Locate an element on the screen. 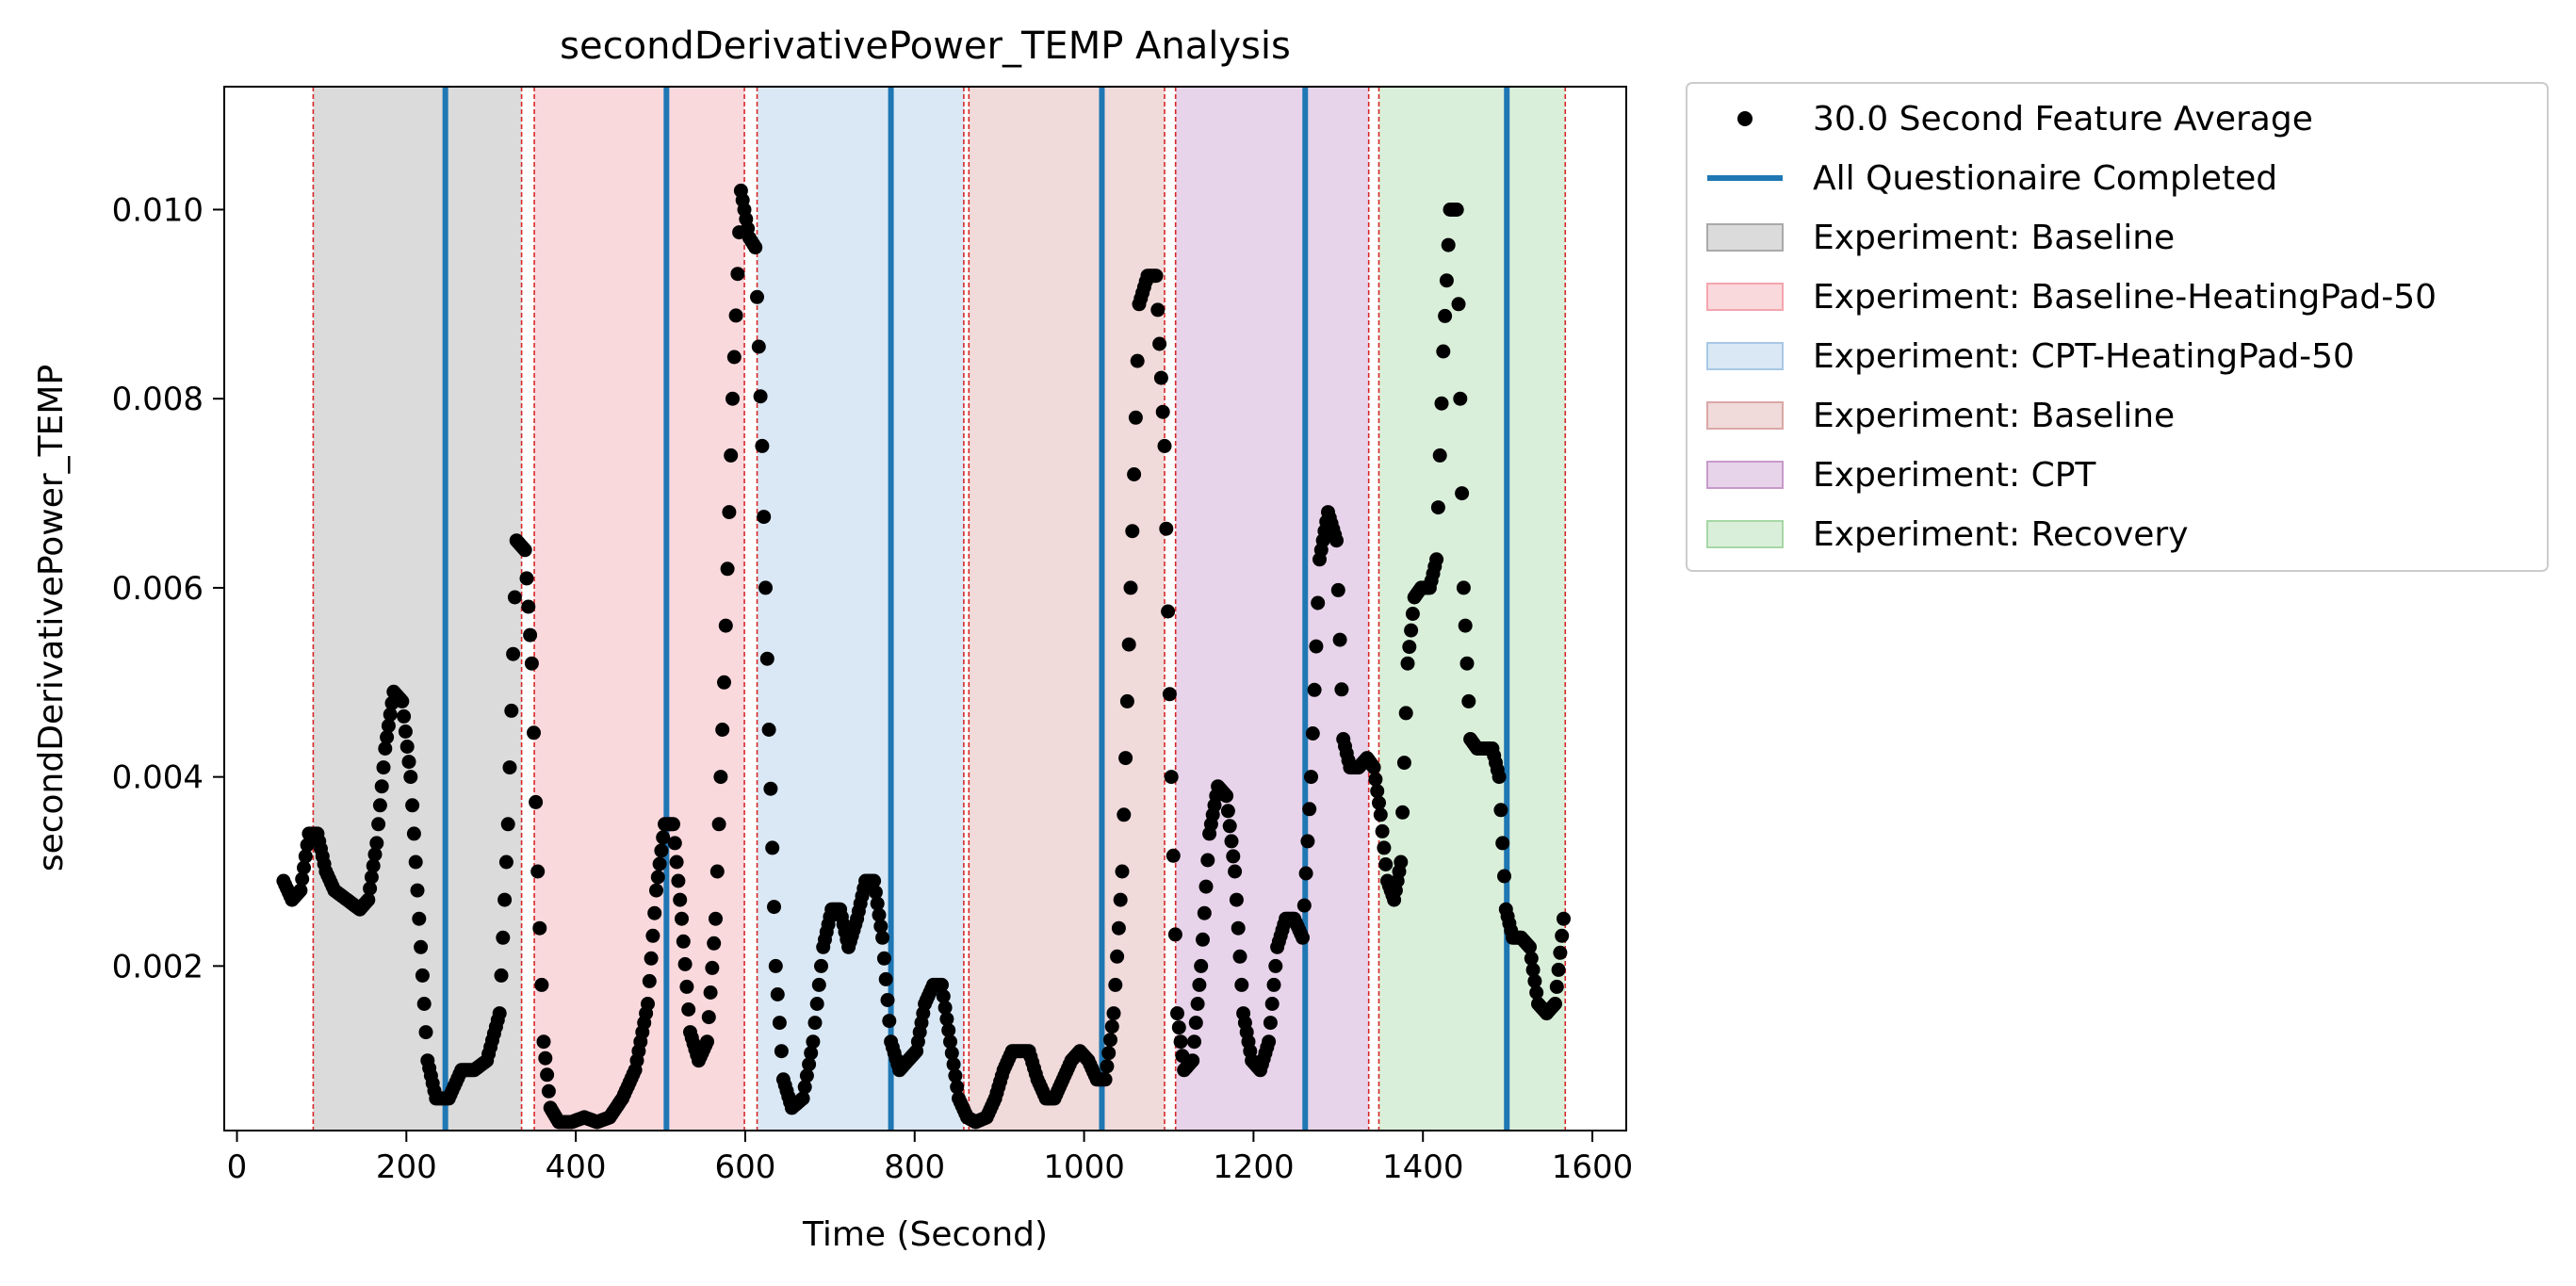  legend-label-1: All Questionaire Completed is located at coordinates (2045, 178).